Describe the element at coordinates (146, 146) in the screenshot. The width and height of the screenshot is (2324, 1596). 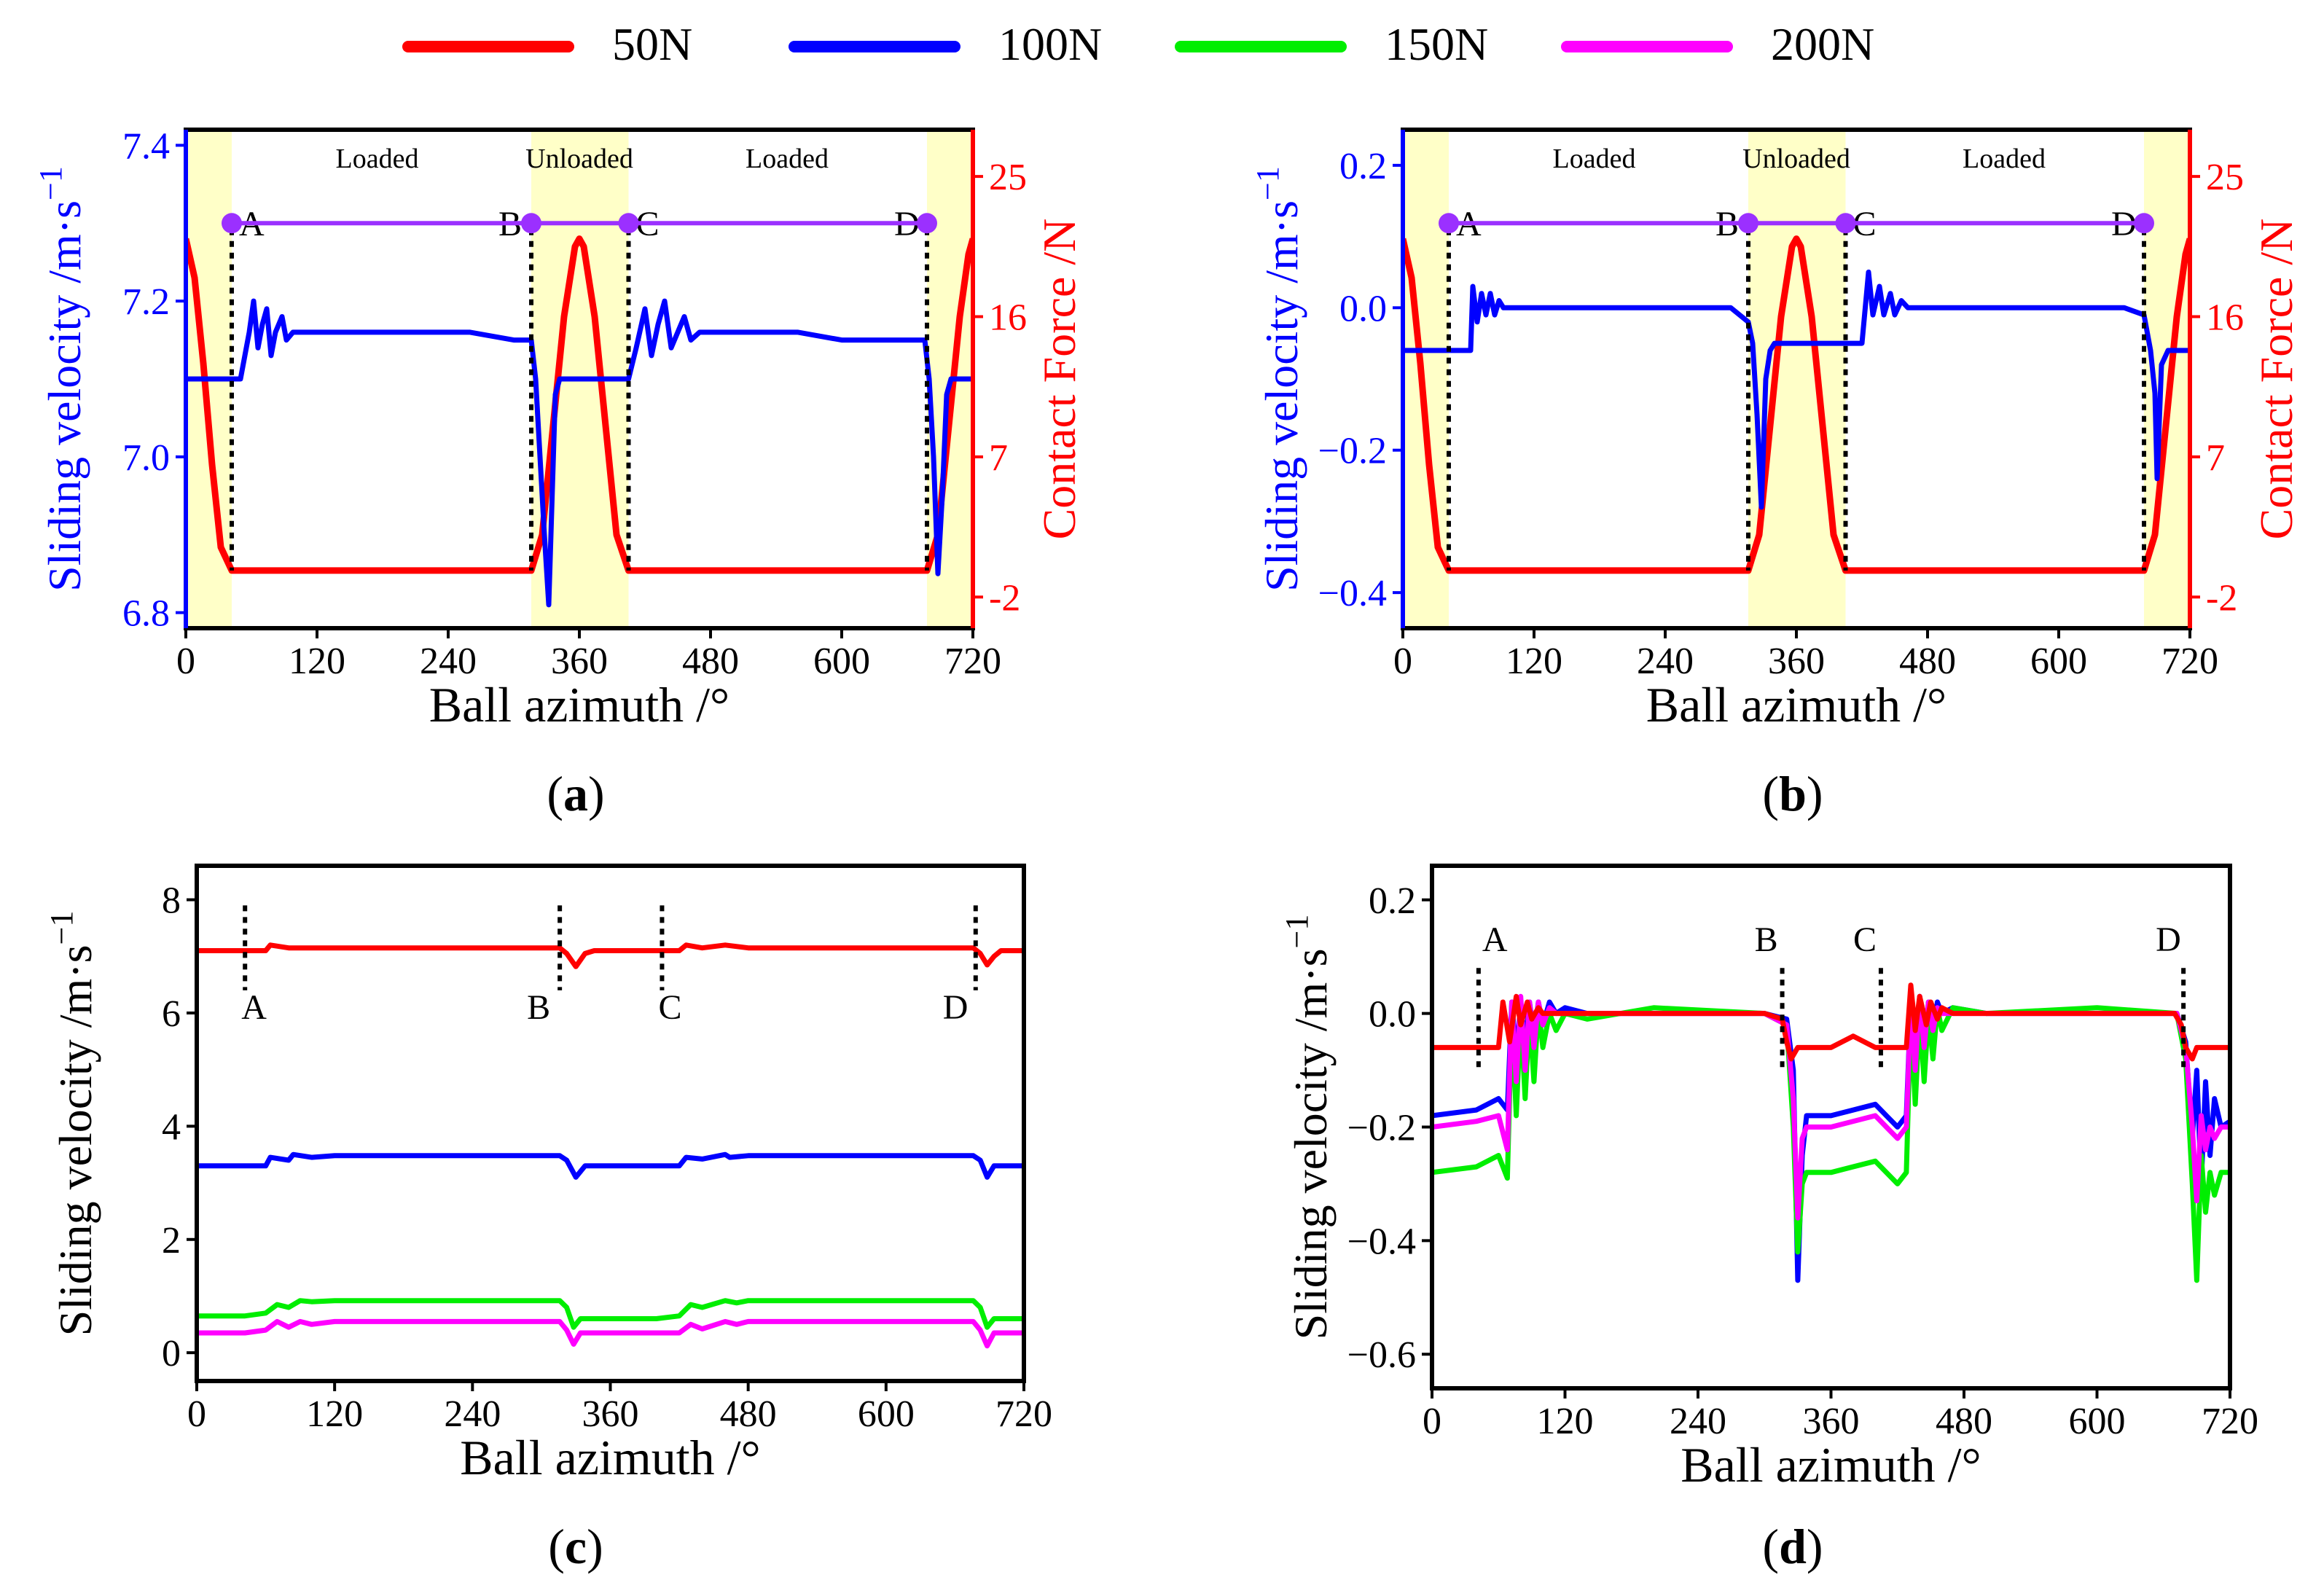
I see `y-tick-label: 7.4` at that location.